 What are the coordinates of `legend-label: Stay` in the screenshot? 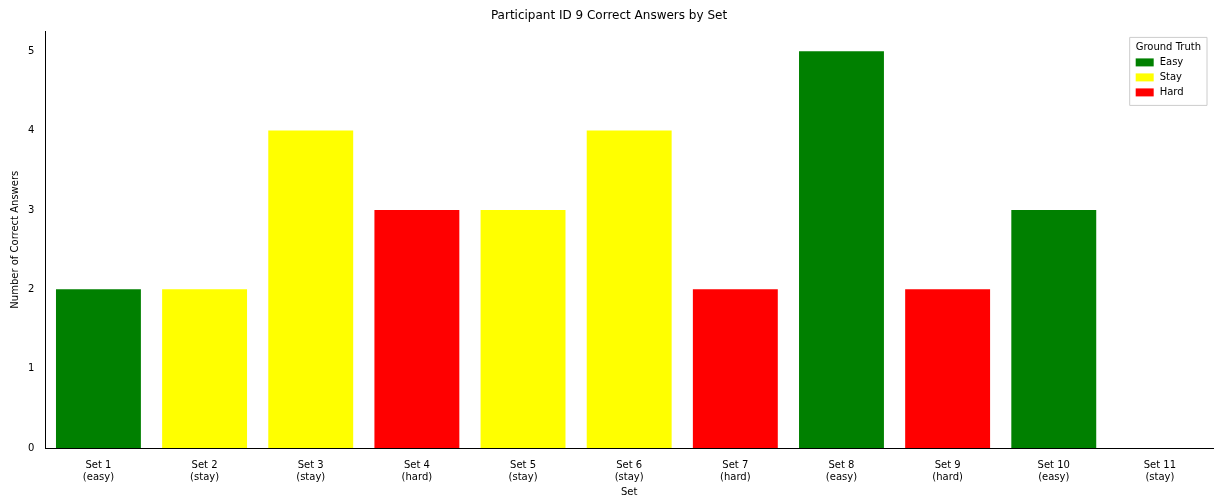 It's located at (1171, 76).